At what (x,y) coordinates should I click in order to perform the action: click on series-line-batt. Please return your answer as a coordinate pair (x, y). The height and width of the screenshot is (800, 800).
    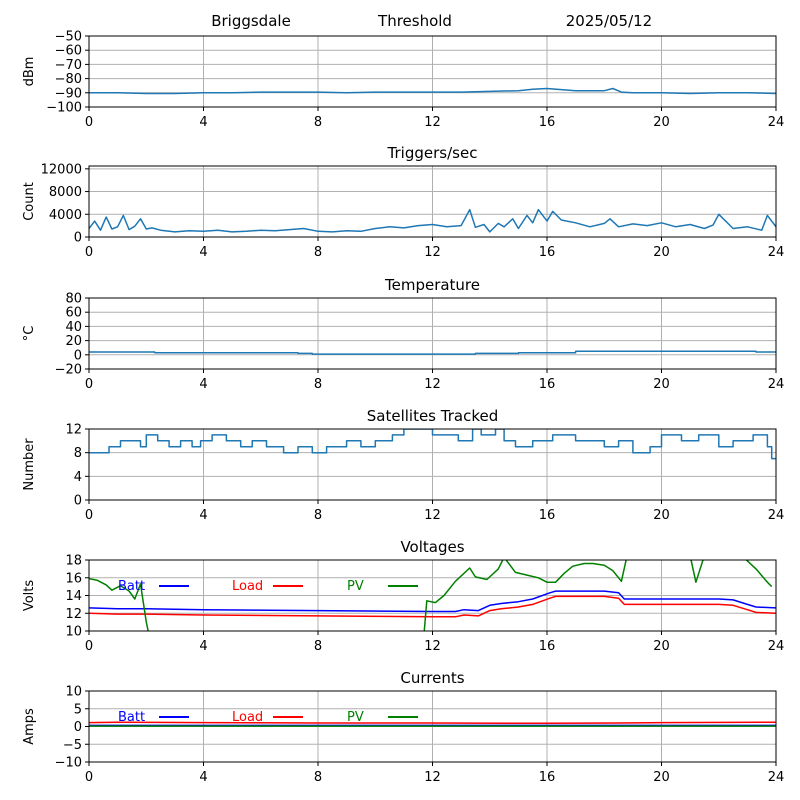
    Looking at the image, I should click on (432, 601).